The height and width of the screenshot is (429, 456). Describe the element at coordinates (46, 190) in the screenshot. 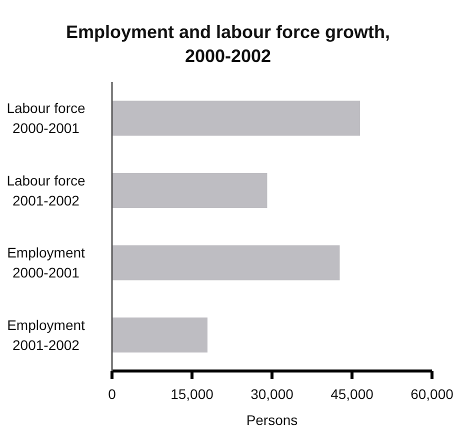

I see `y-tick-label: Labour force 2001-2002` at that location.